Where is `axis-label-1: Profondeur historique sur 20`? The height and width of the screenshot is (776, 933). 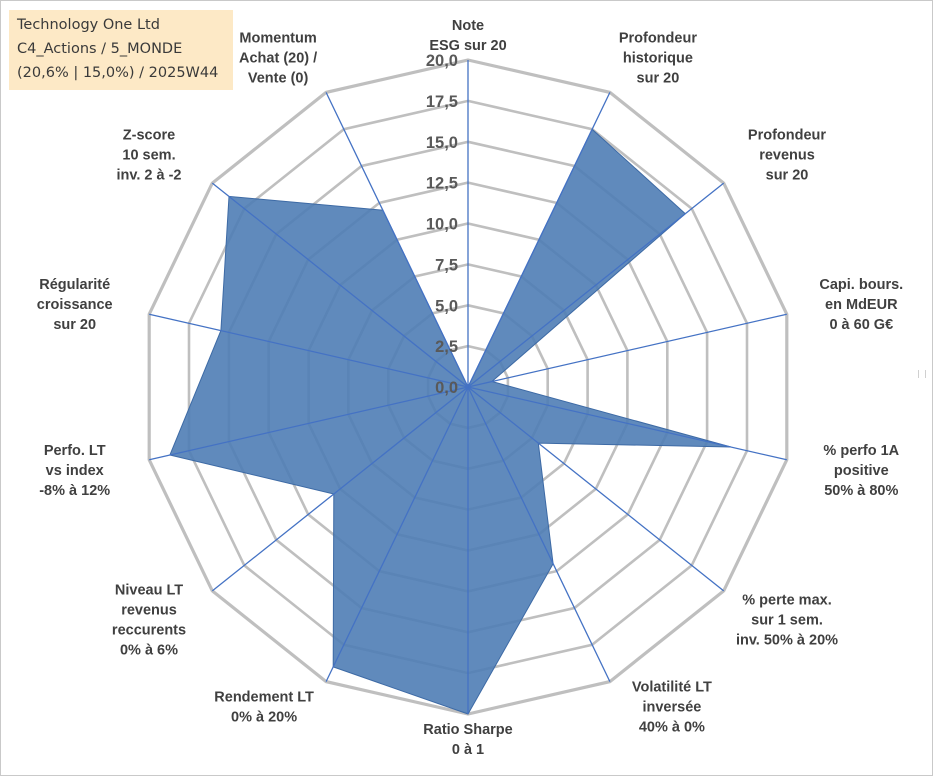
axis-label-1: Profondeur historique sur 20 is located at coordinates (658, 58).